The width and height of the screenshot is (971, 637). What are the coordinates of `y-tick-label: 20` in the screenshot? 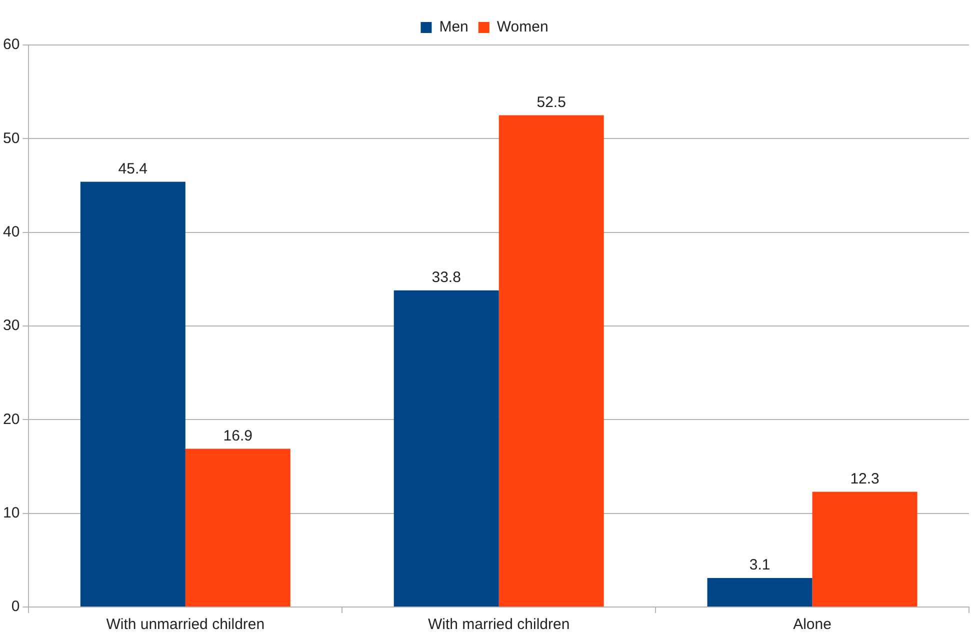 It's located at (11, 419).